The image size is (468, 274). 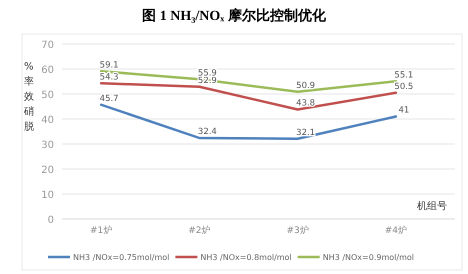 I want to click on data-label: 50.9, so click(x=306, y=85).